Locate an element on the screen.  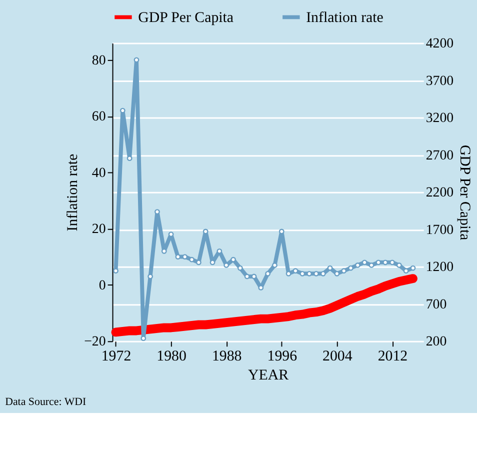
y2-tick-label: 1700 is located at coordinates (440, 230).